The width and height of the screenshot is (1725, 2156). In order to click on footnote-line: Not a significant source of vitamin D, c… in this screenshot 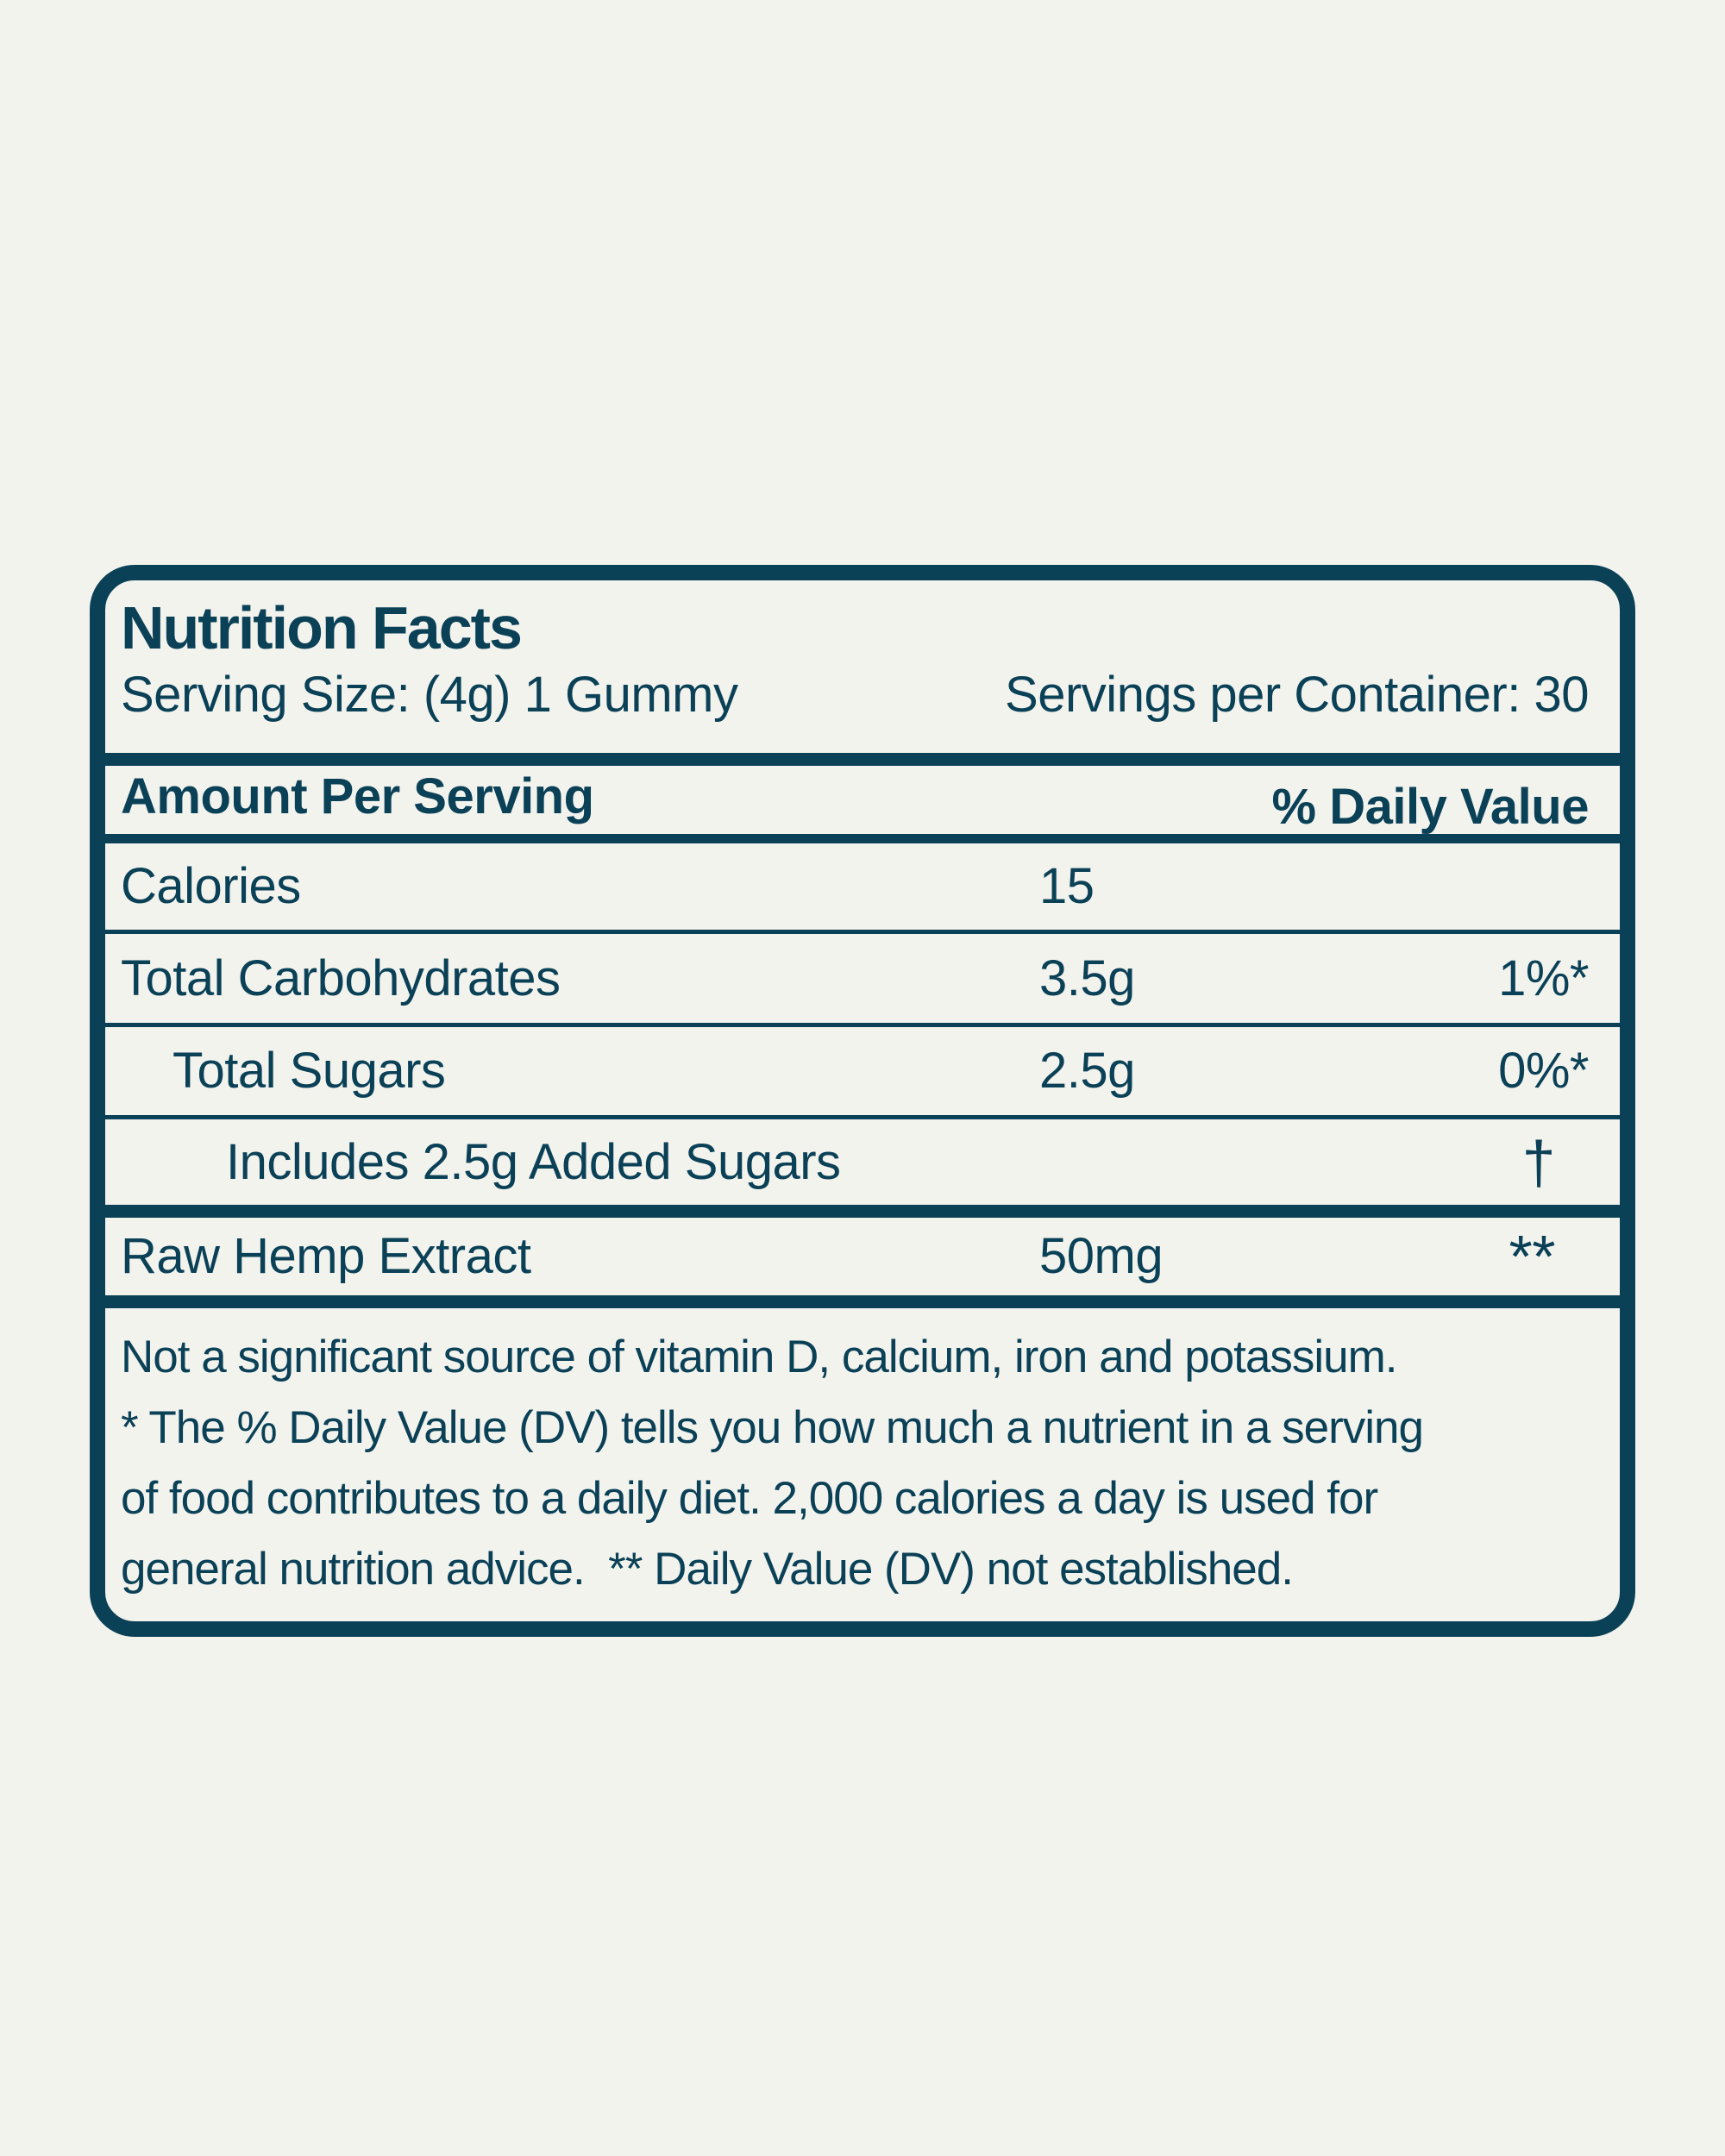, I will do `click(760, 1357)`.